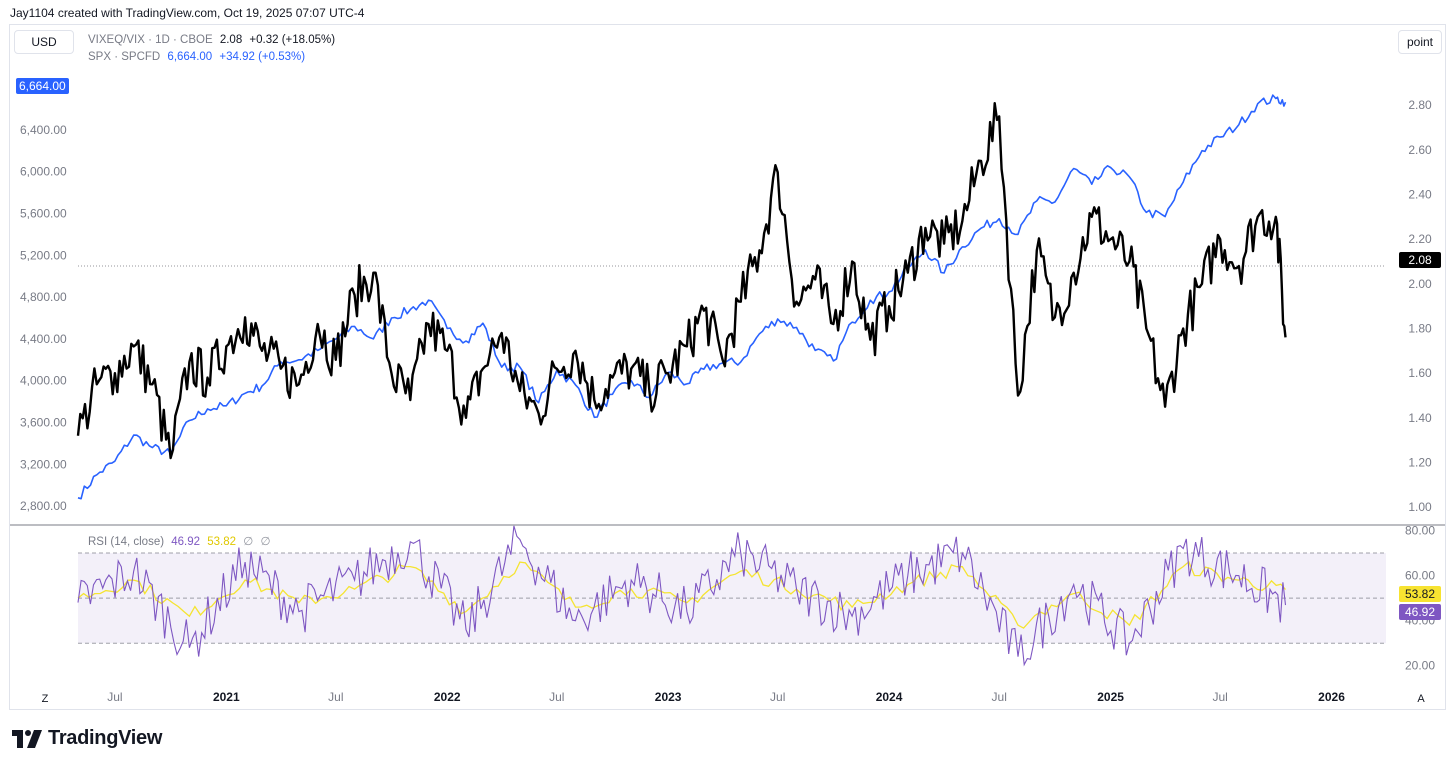  I want to click on x-axis-tick-0: Jul, so click(114, 697).